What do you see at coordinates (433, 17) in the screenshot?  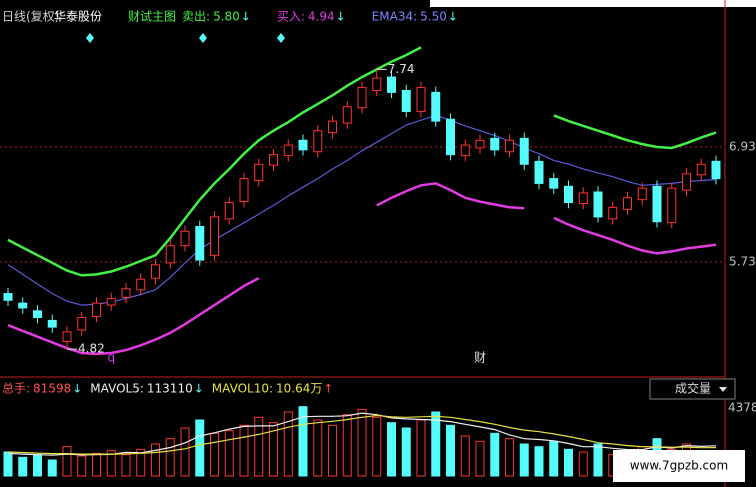 I see `legend-value: 5.50` at bounding box center [433, 17].